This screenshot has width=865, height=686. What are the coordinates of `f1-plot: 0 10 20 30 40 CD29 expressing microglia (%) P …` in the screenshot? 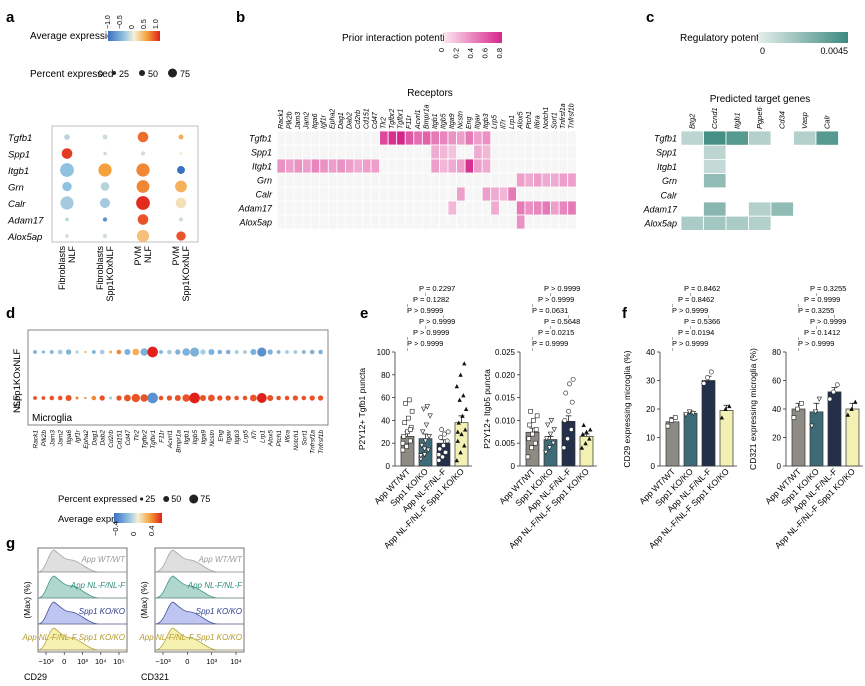 It's located at (679, 417).